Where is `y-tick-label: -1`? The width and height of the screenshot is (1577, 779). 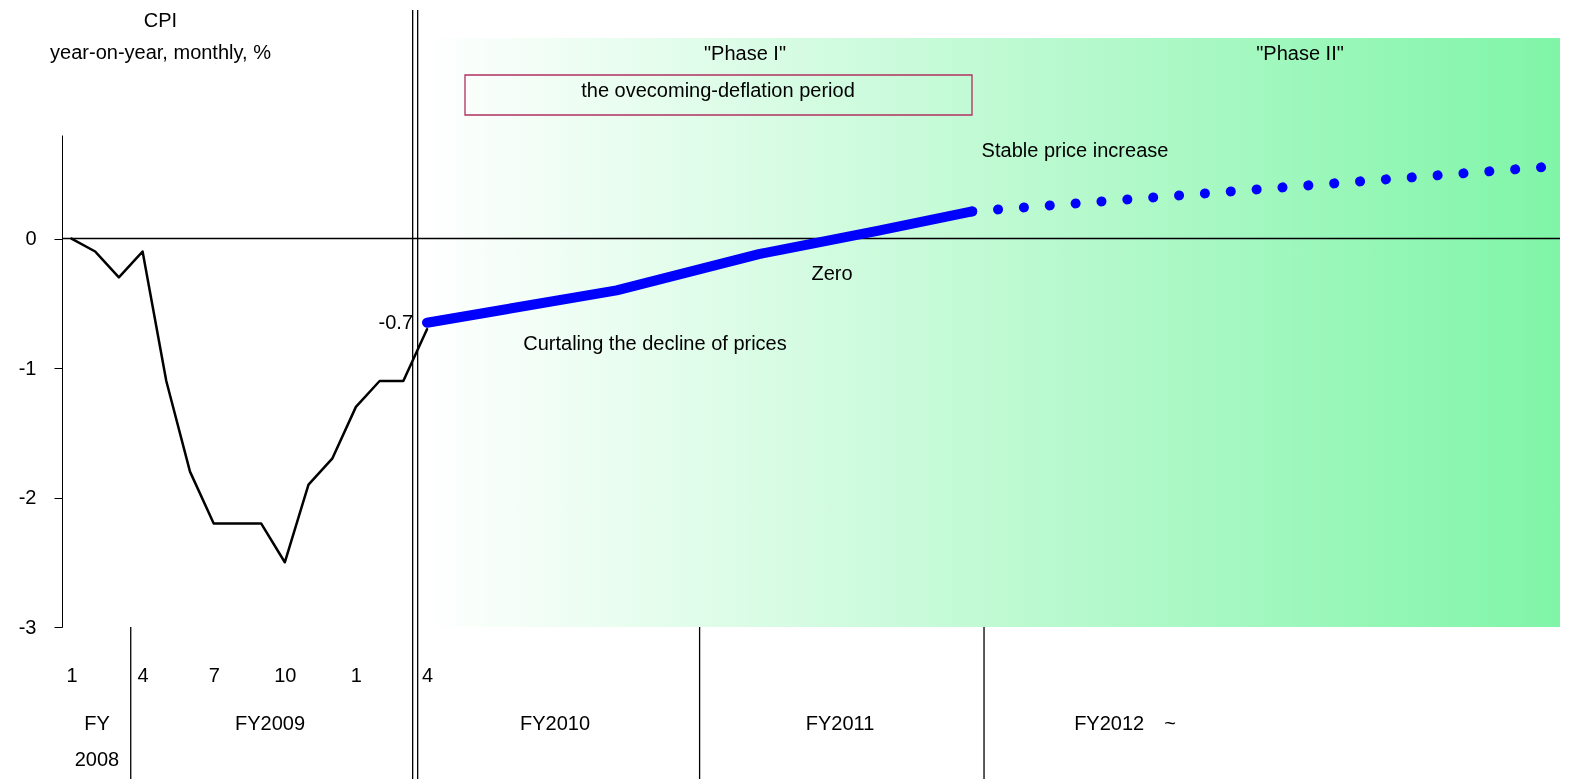 y-tick-label: -1 is located at coordinates (27, 367).